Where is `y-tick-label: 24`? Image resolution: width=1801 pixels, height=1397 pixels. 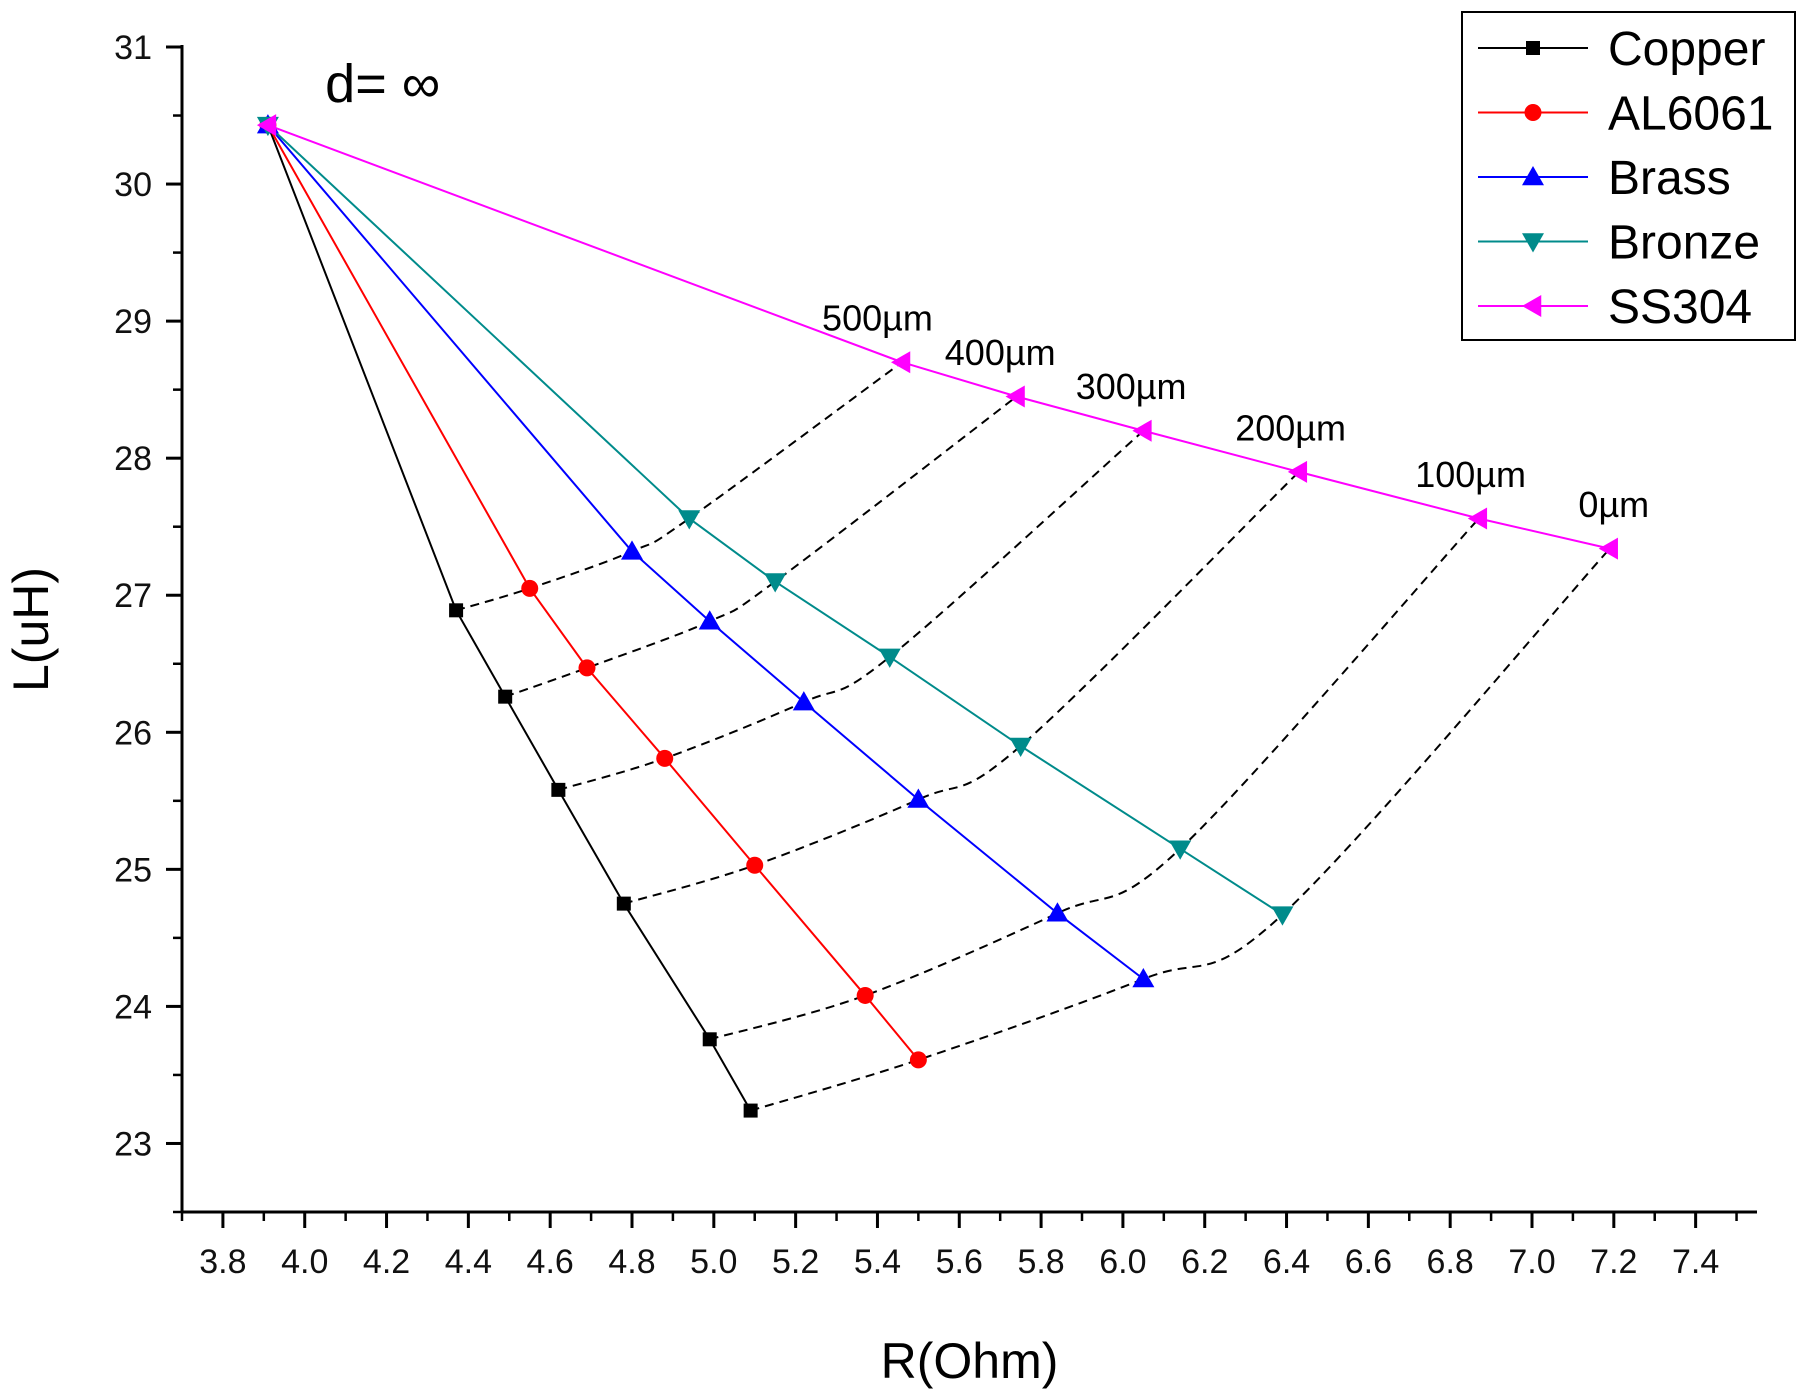 y-tick-label: 24 is located at coordinates (133, 1007).